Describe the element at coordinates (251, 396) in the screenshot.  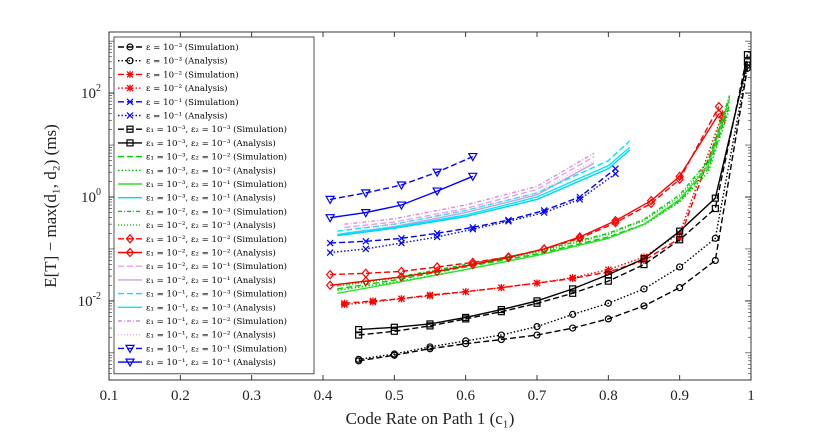
I see `x-tick-label: 0.3` at that location.